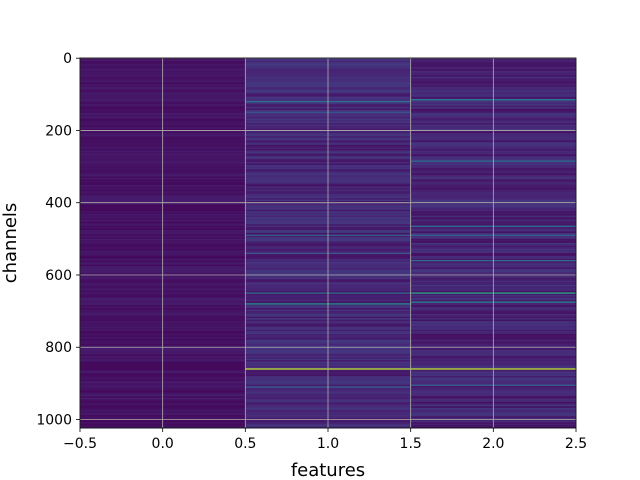 The width and height of the screenshot is (640, 480). What do you see at coordinates (411, 444) in the screenshot?
I see `x-tick-label: 1.5` at bounding box center [411, 444].